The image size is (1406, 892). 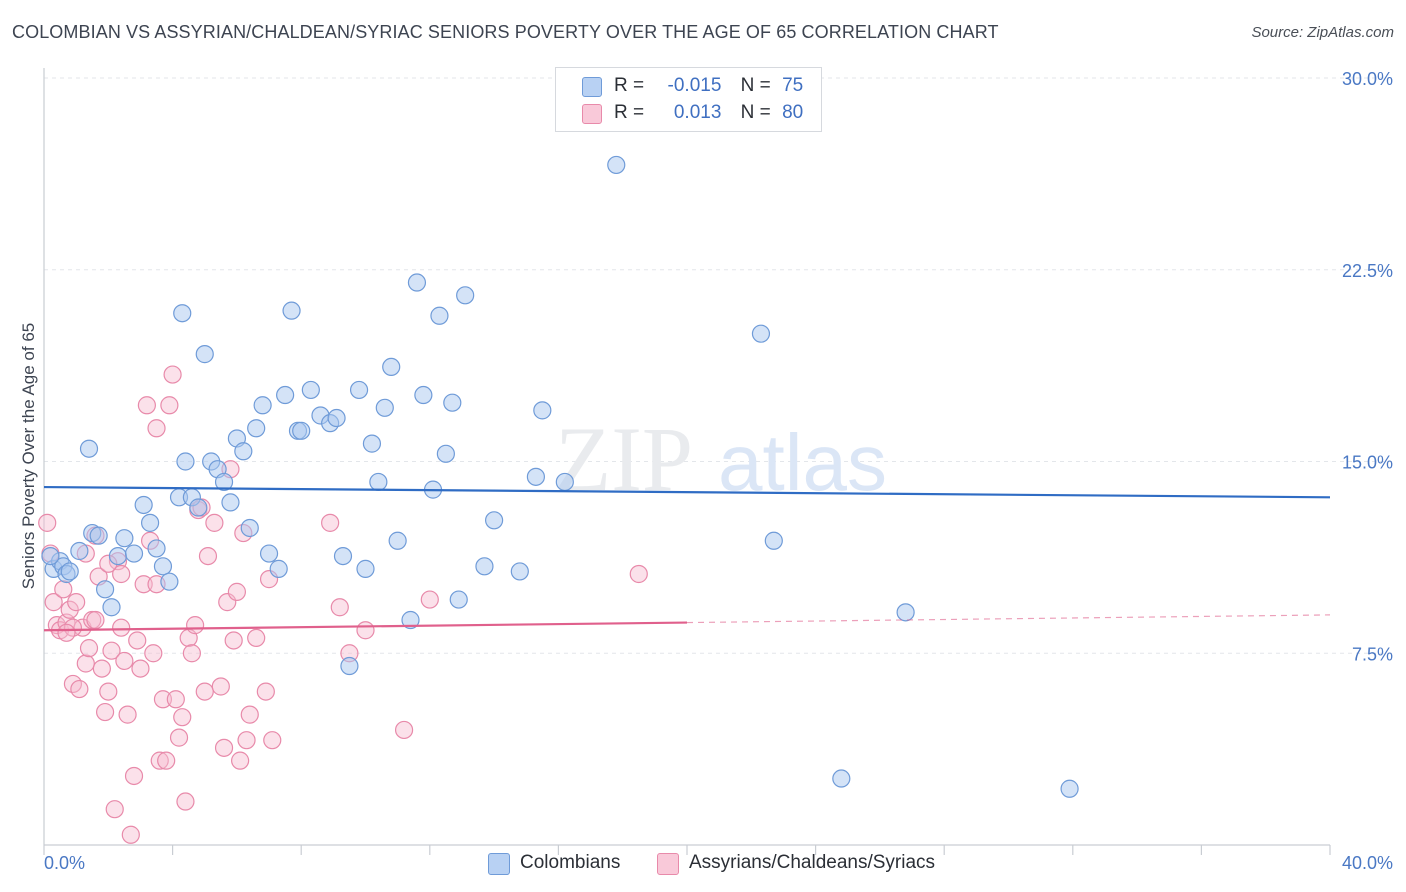 I want to click on legend-n-value: 80, so click(x=793, y=112).